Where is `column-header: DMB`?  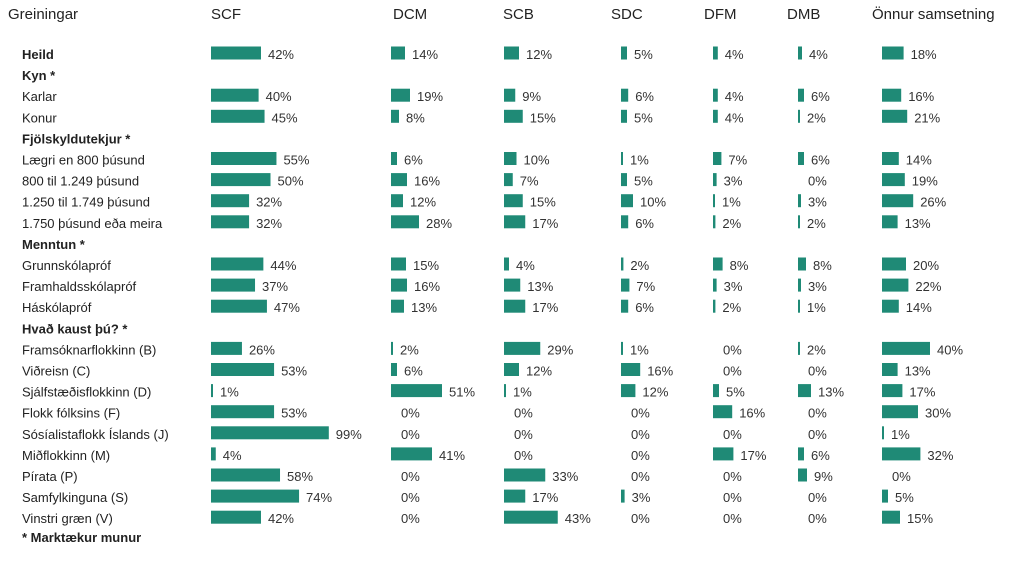 column-header: DMB is located at coordinates (803, 14).